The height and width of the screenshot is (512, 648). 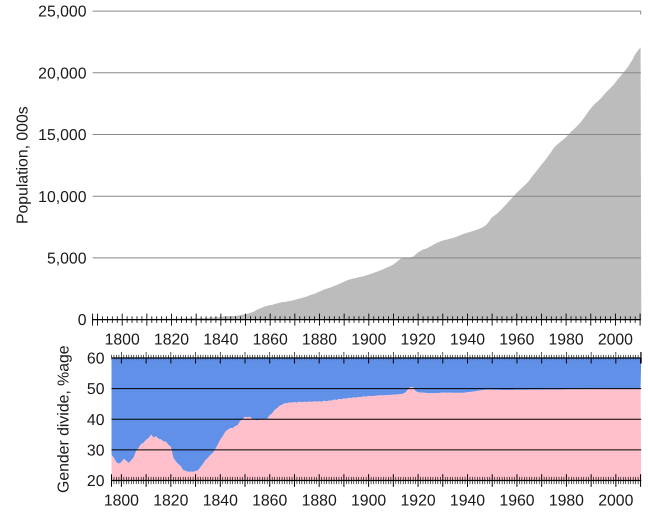 What do you see at coordinates (62, 12) in the screenshot?
I see `svg-text: 25,000` at bounding box center [62, 12].